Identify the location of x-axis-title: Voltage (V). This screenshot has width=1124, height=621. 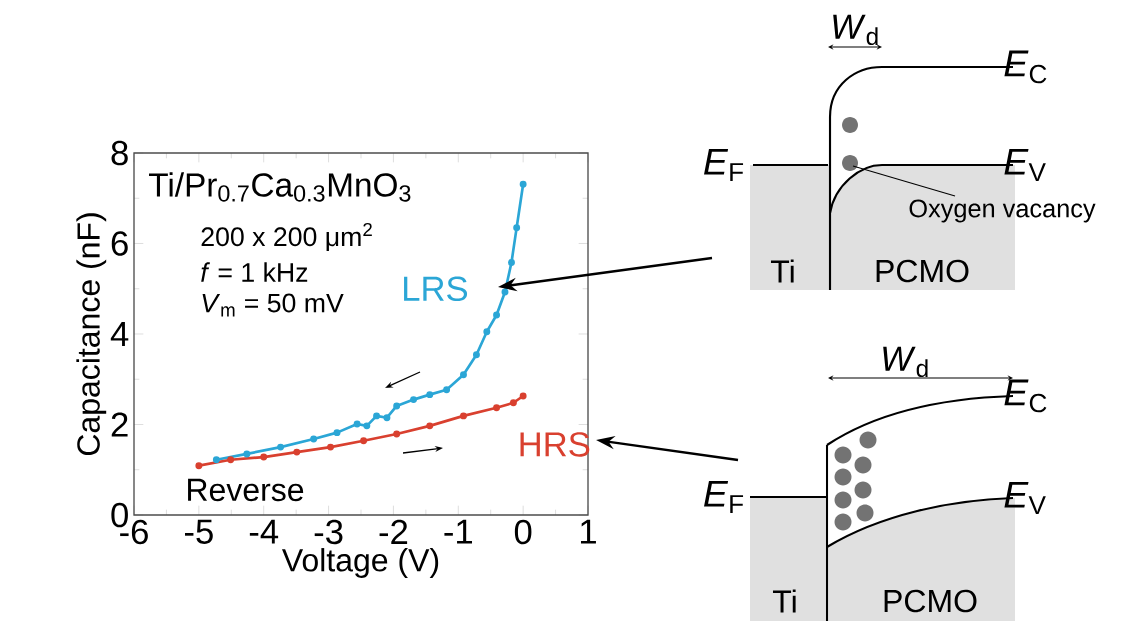
(360, 563).